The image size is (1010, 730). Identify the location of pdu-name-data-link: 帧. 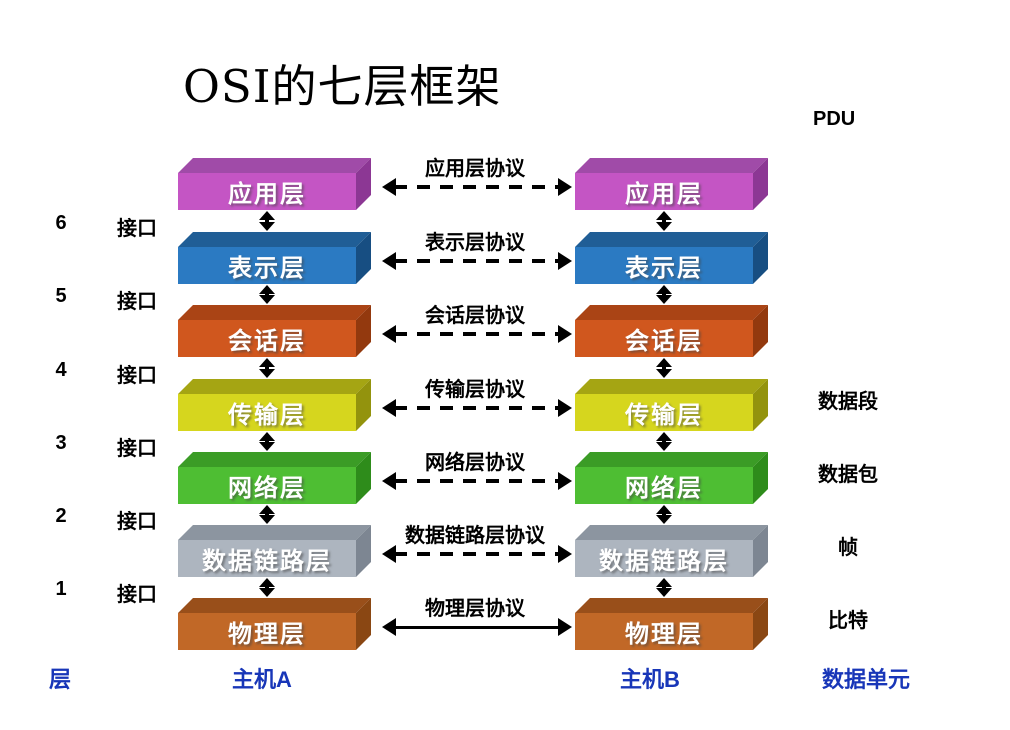
(848, 548).